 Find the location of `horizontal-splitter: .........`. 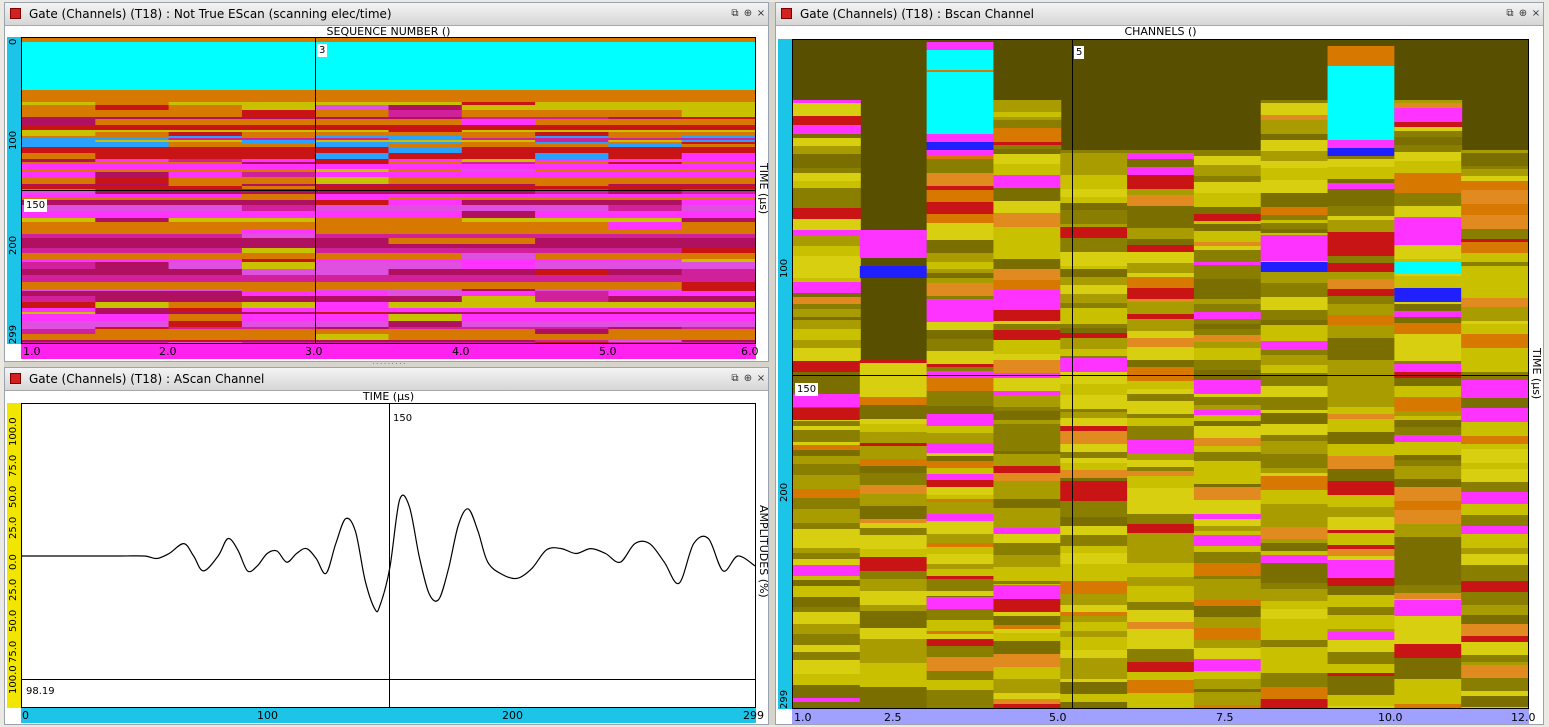

horizontal-splitter: ......... is located at coordinates (386, 362).